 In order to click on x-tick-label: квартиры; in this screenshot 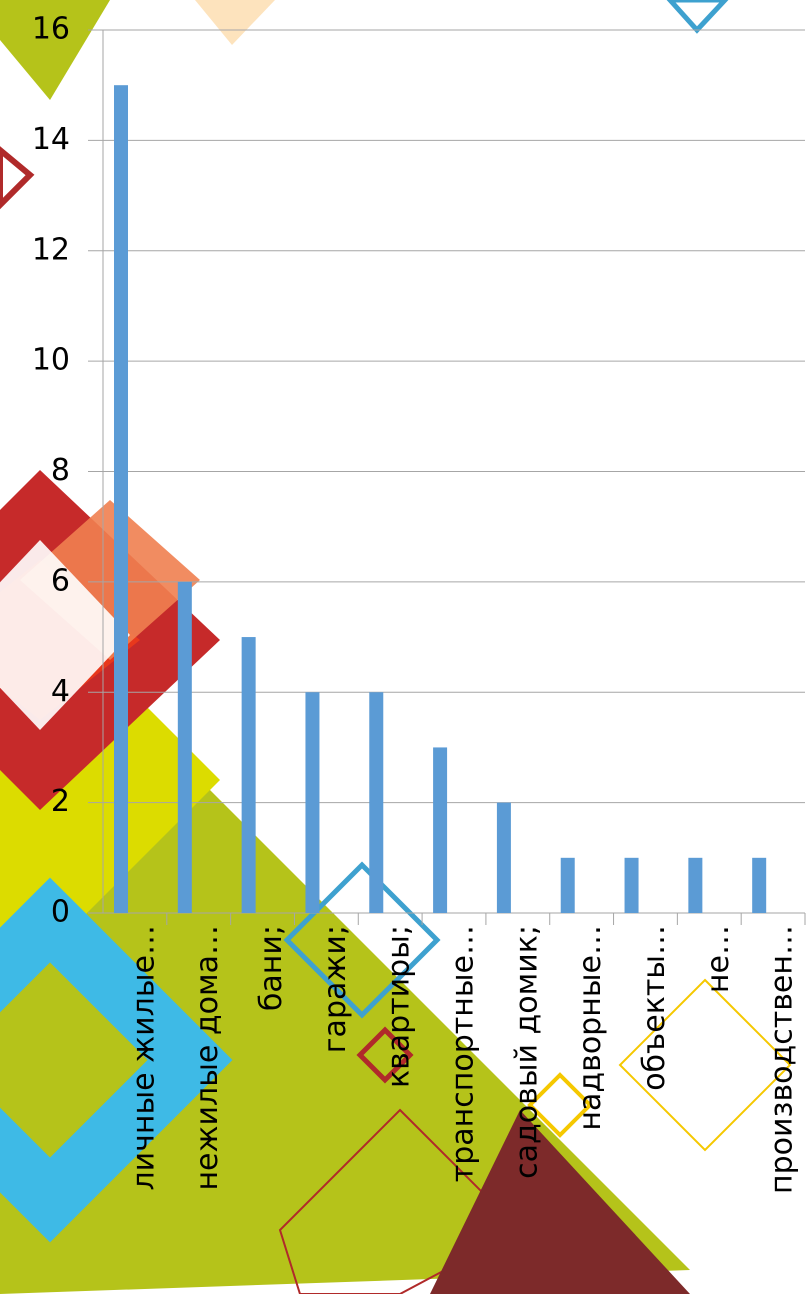, I will do `click(399, 1006)`.